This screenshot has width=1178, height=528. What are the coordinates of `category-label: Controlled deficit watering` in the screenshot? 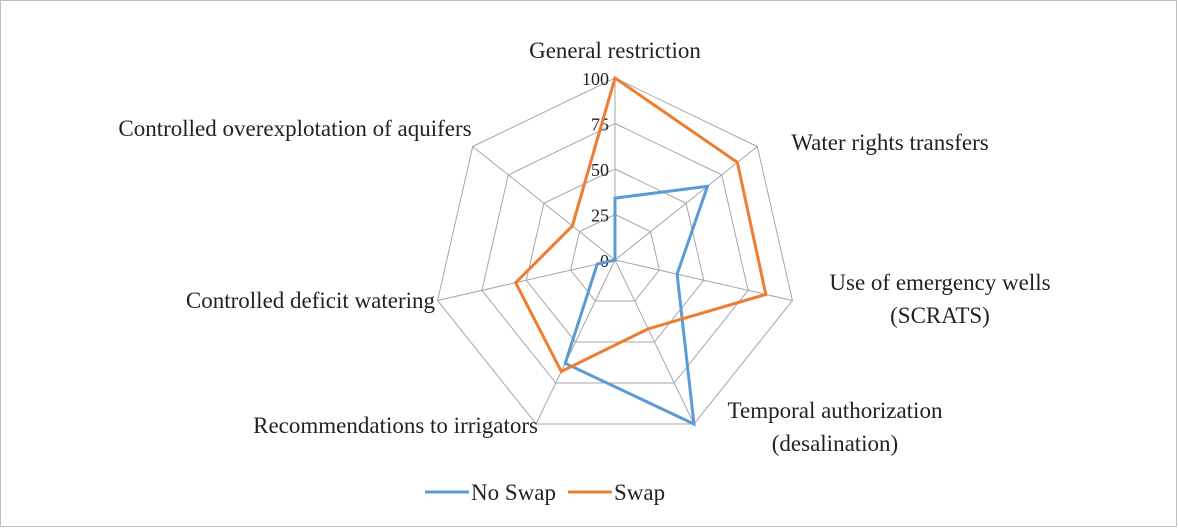 It's located at (310, 300).